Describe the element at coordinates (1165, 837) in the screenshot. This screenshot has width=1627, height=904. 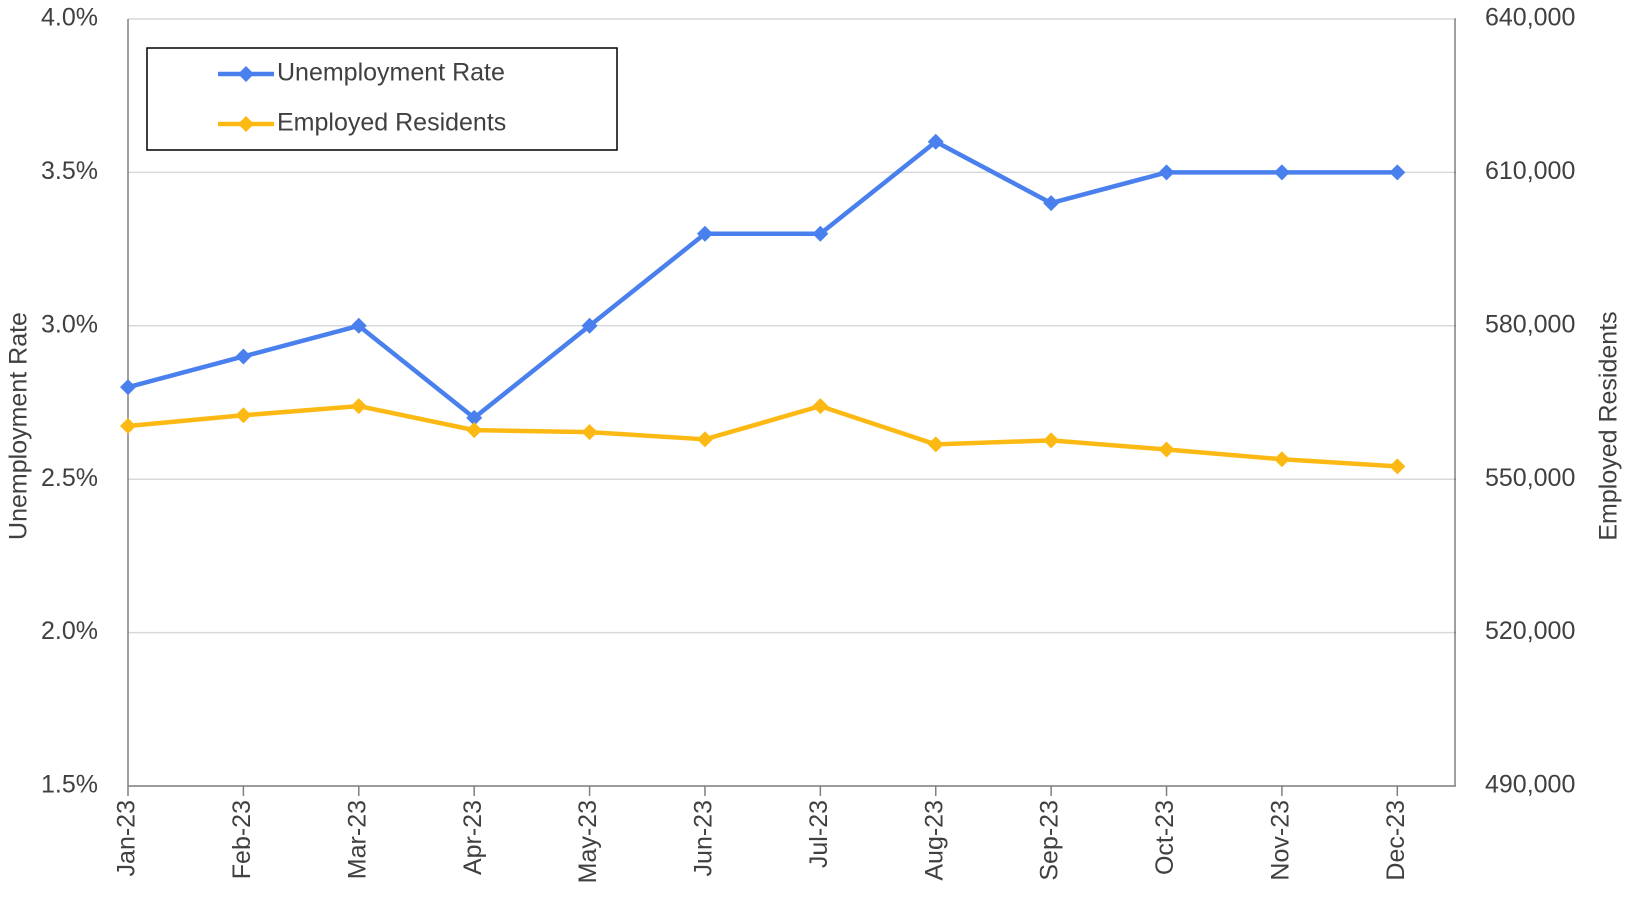
I see `x-tick-label: Oct-23` at that location.